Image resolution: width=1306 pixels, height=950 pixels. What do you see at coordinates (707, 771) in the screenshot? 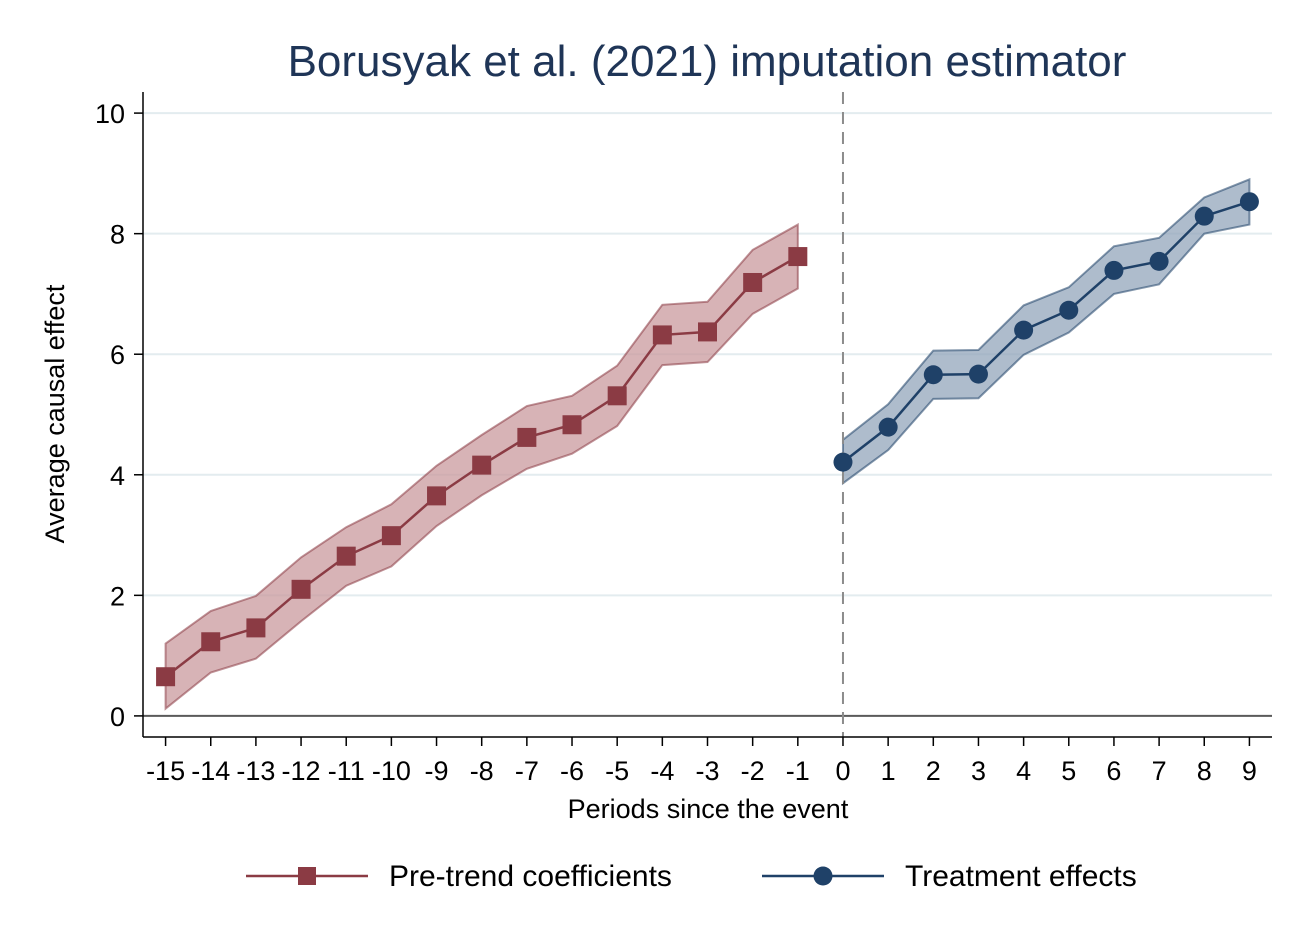
I see `x-tick-label: -3` at bounding box center [707, 771].